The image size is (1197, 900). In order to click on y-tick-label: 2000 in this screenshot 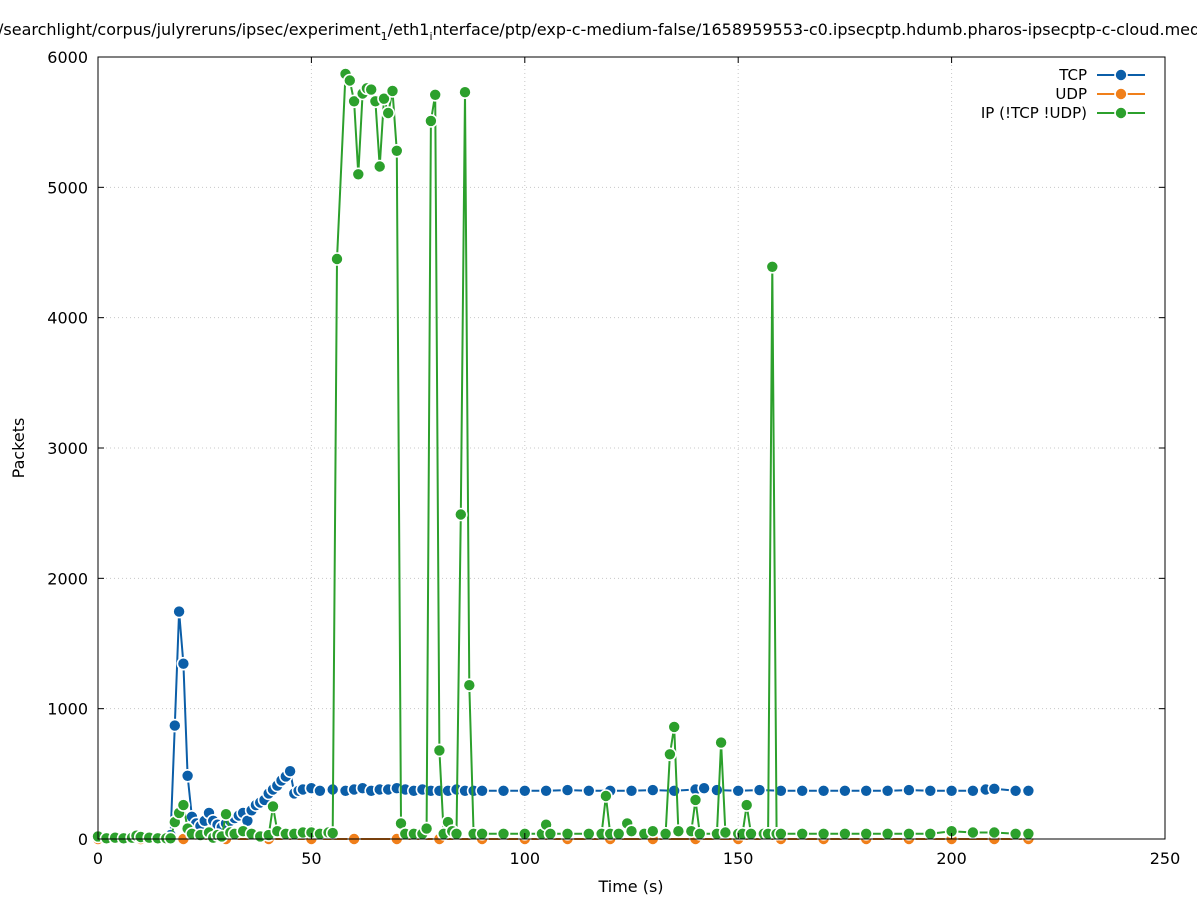, I will do `click(67, 578)`.